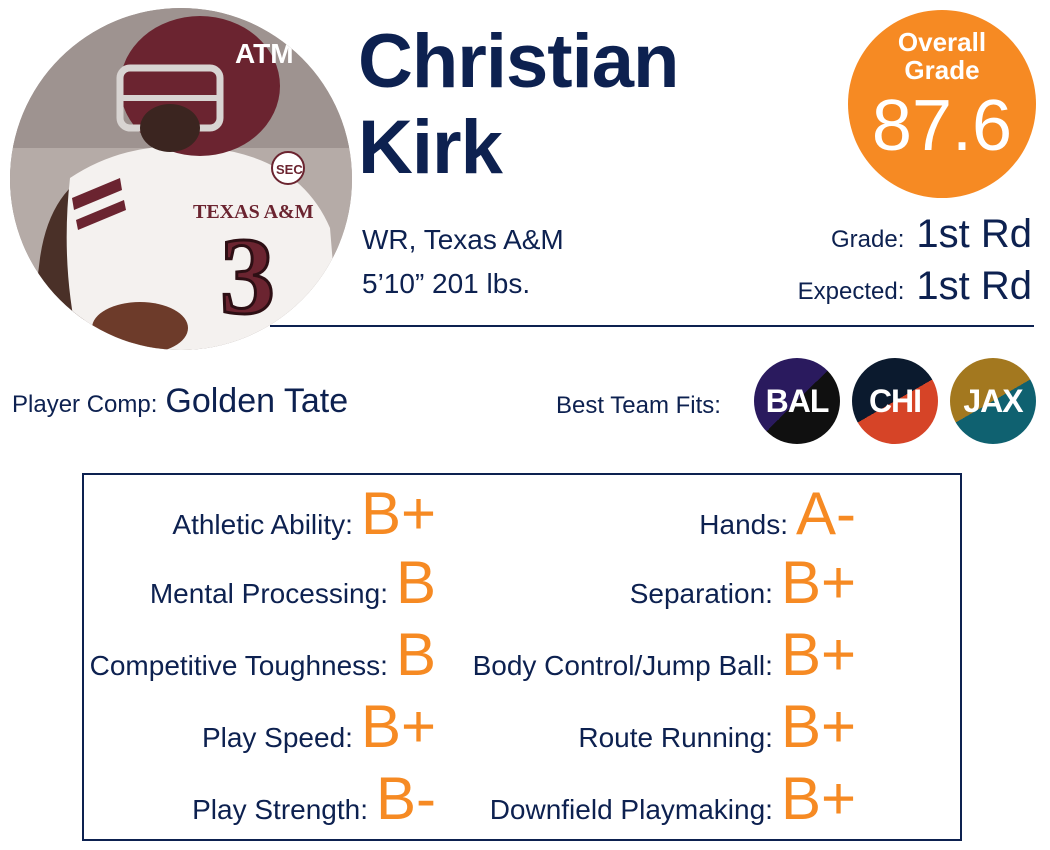  What do you see at coordinates (463, 239) in the screenshot?
I see `player-position-school: WR, Texas A&M` at bounding box center [463, 239].